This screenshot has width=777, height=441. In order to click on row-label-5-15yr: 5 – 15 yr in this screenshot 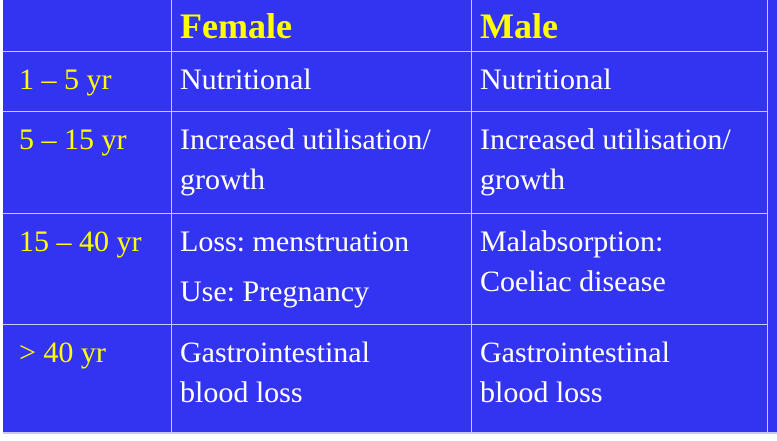, I will do `click(87, 163)`.